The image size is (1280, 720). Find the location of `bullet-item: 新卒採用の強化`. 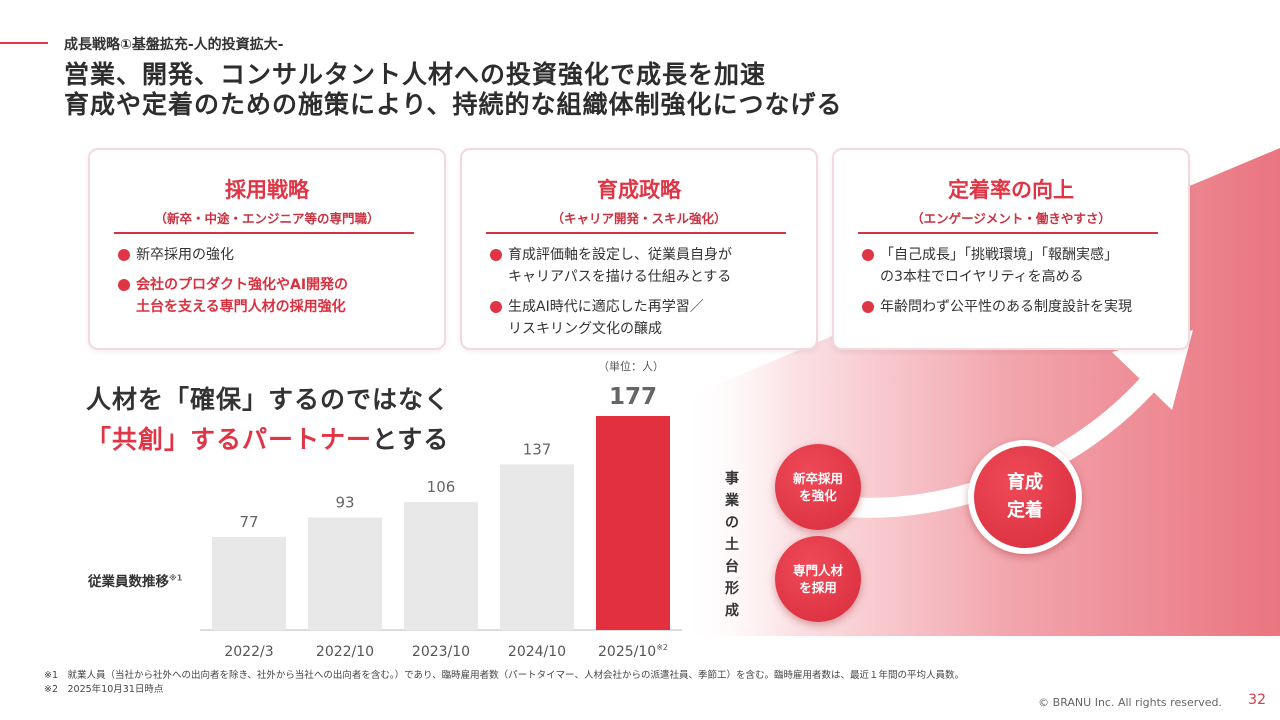

bullet-item: 新卒採用の強化 is located at coordinates (233, 255).